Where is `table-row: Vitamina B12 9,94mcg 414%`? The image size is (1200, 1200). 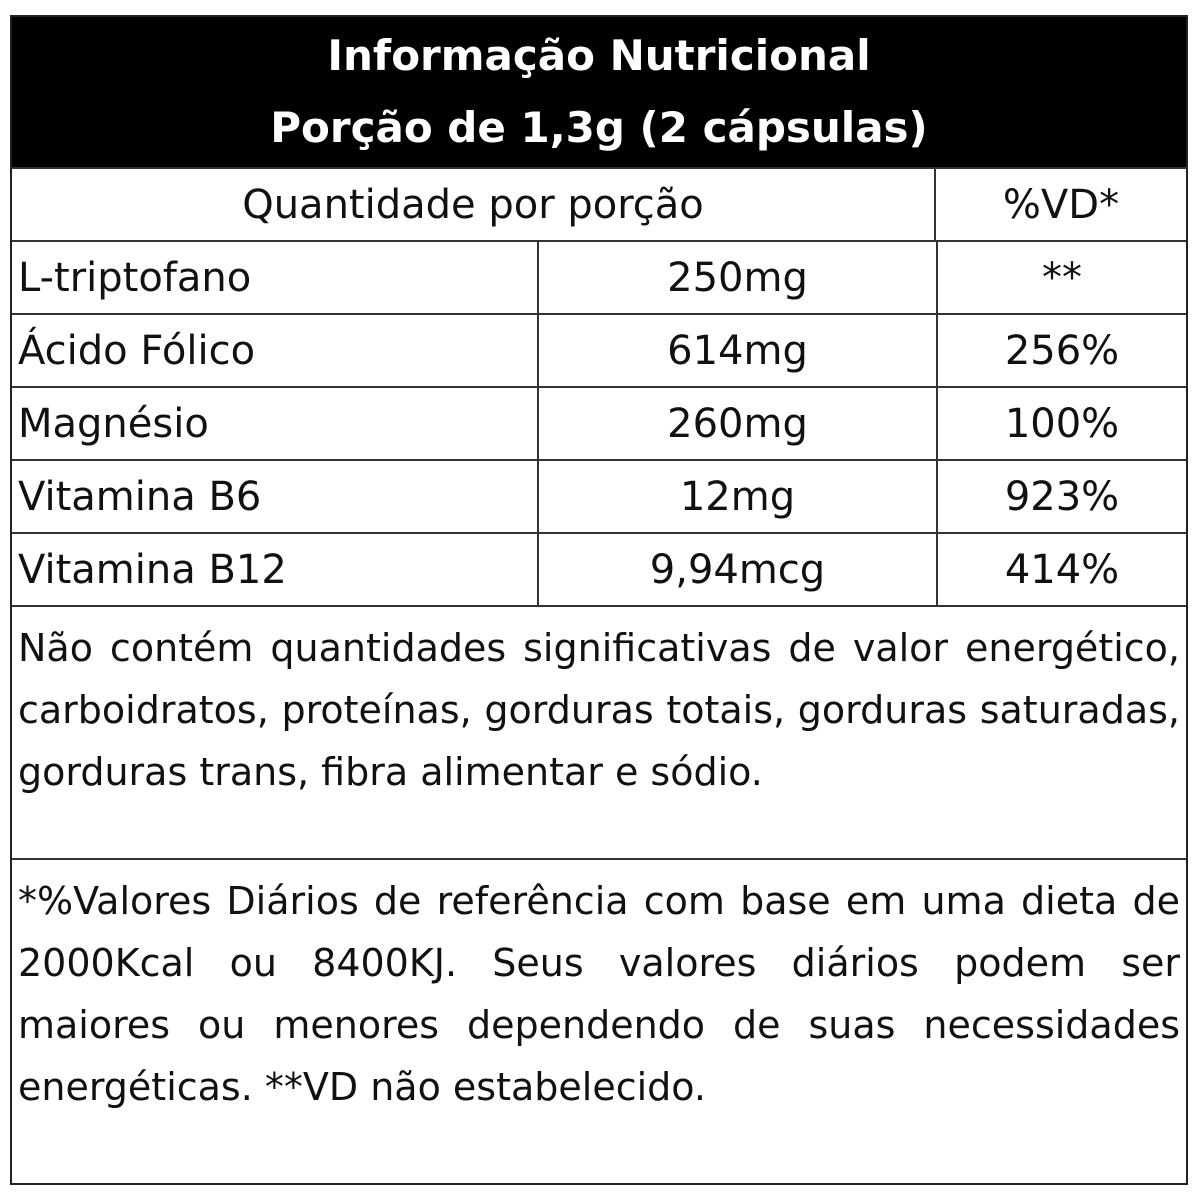 table-row: Vitamina B12 9,94mcg 414% is located at coordinates (599, 568).